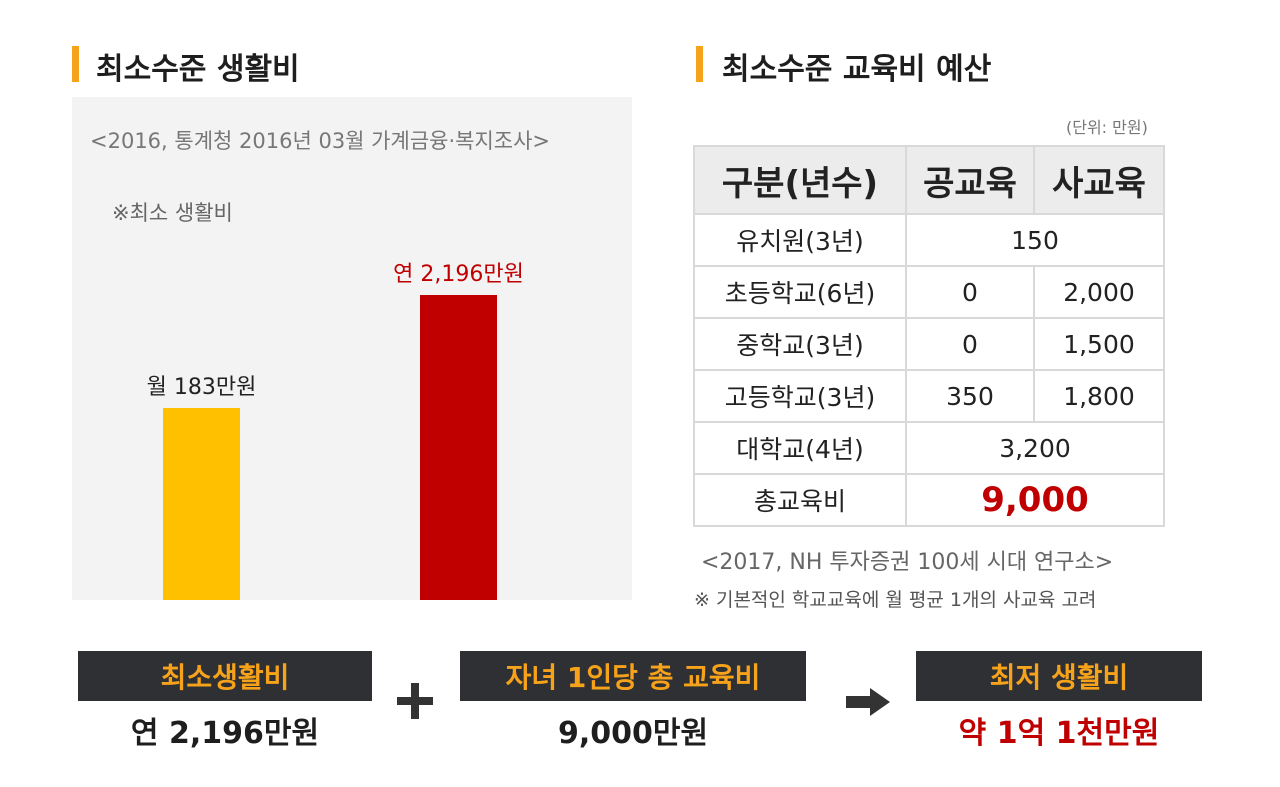  What do you see at coordinates (868, 702) in the screenshot?
I see `arrow-right-icon` at bounding box center [868, 702].